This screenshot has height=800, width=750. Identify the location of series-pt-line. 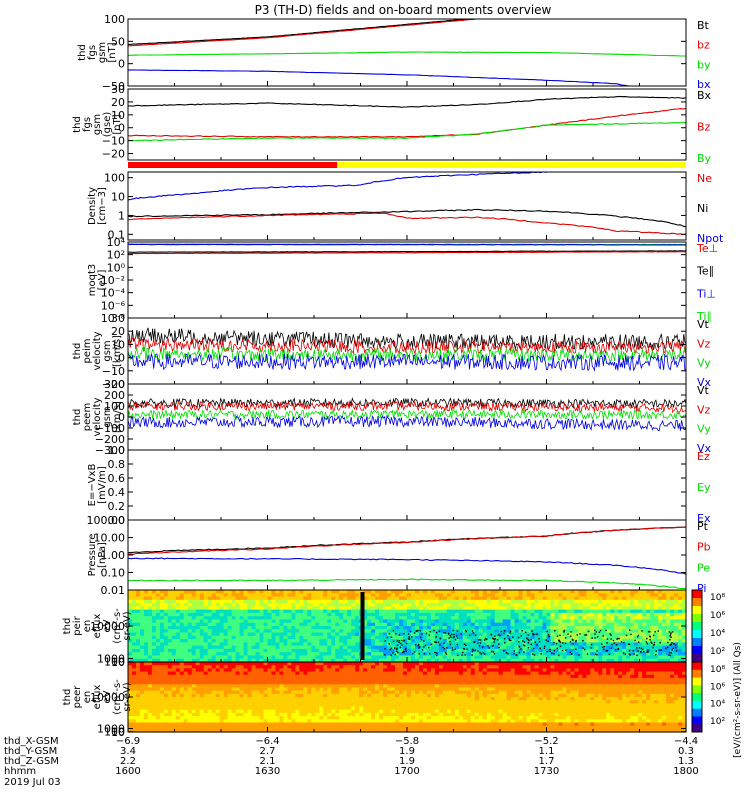
(407, 540).